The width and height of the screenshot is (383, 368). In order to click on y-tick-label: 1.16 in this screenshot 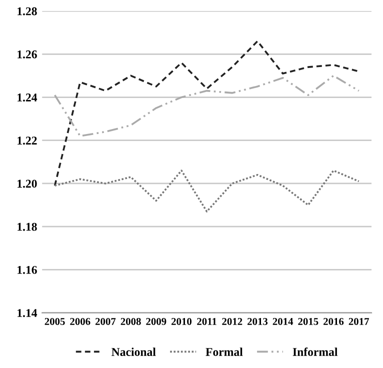, I will do `click(27, 270)`.